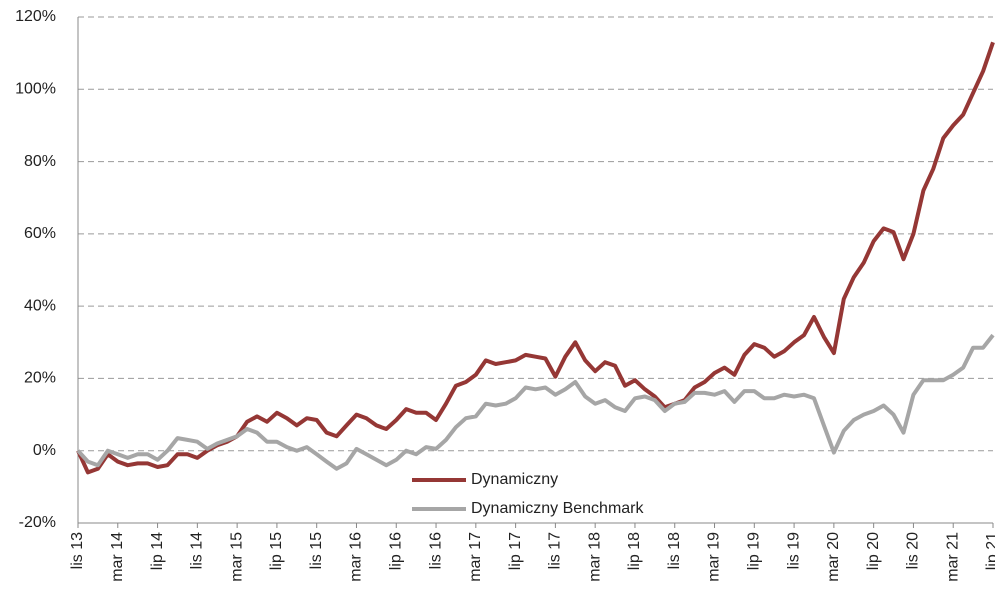  Describe the element at coordinates (435, 550) in the screenshot. I see `x-tick-label: lis 16` at that location.